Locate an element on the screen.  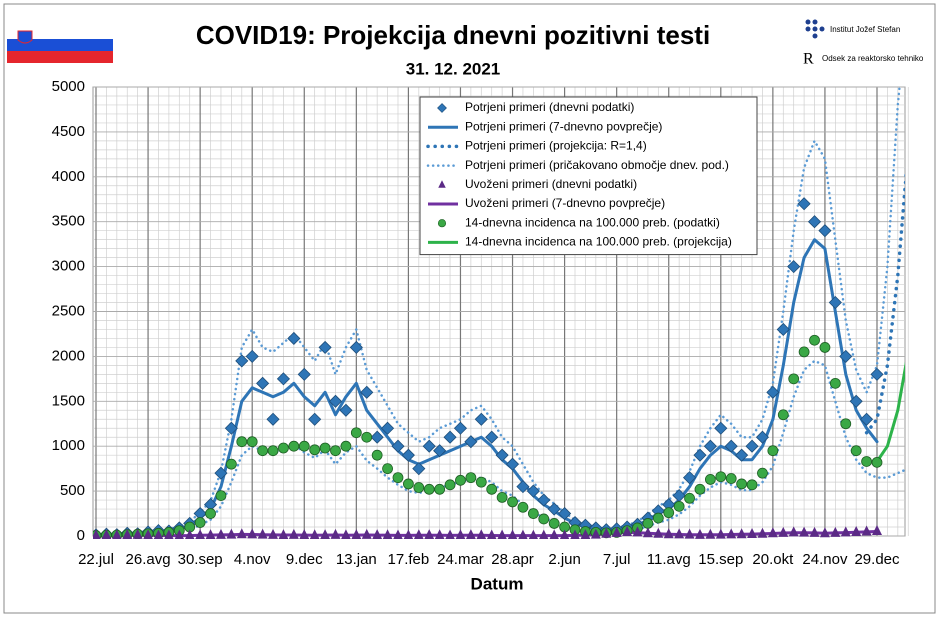
x-tick-label: 17.feb is located at coordinates (409, 559).